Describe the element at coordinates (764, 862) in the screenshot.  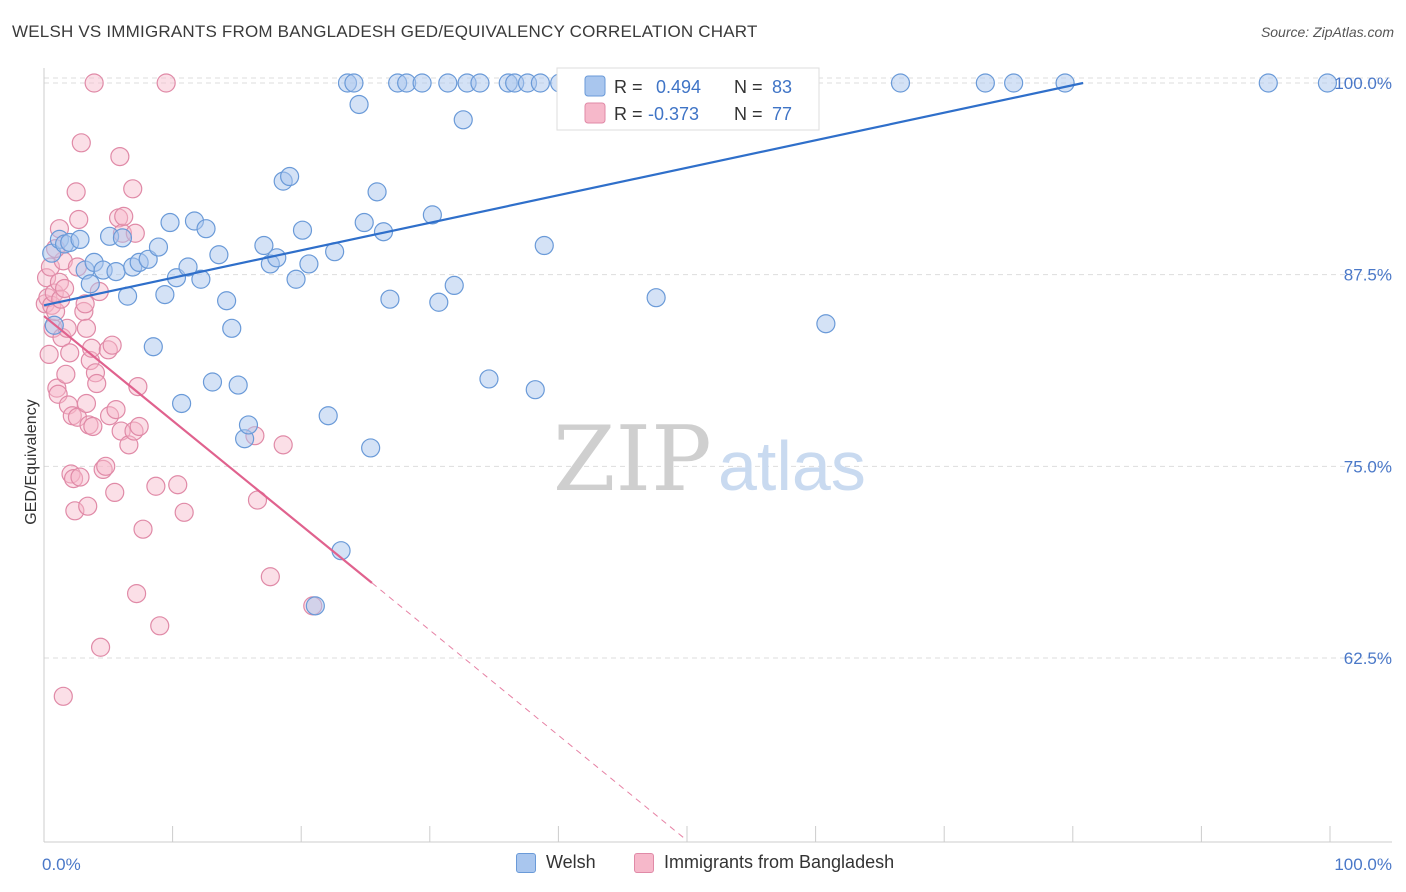
I see `bottom-legend-bangladesh: Immigrants from Bangladesh` at that location.